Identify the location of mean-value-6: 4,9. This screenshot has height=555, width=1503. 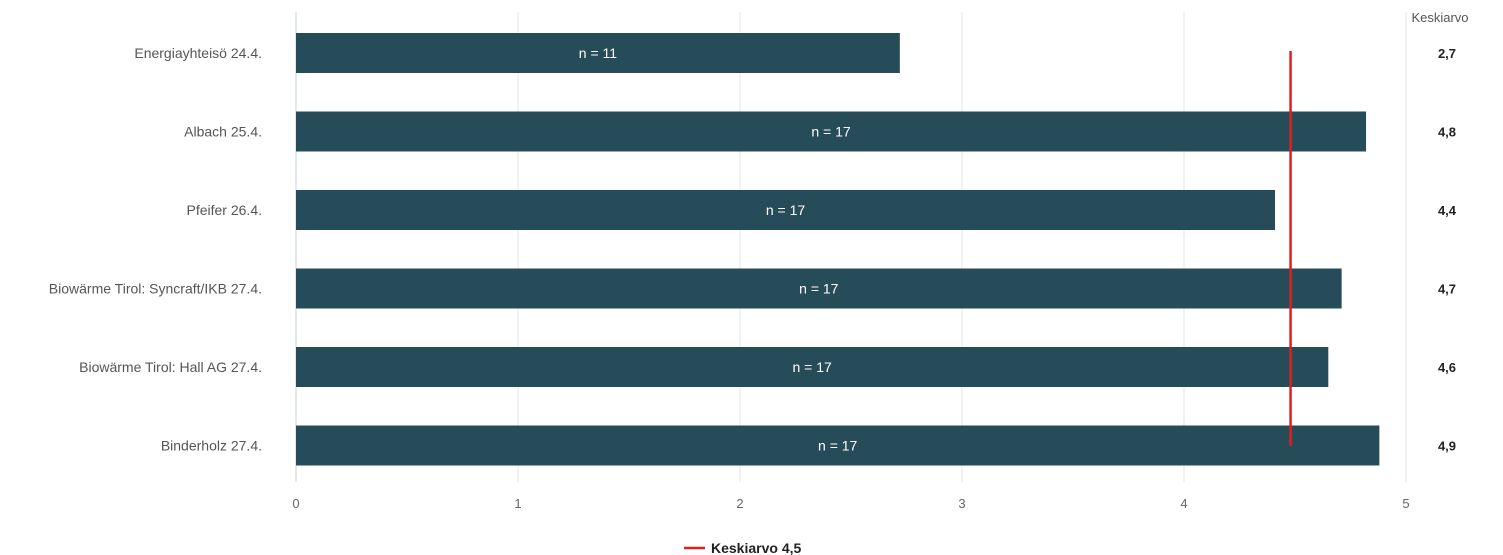
(1447, 446).